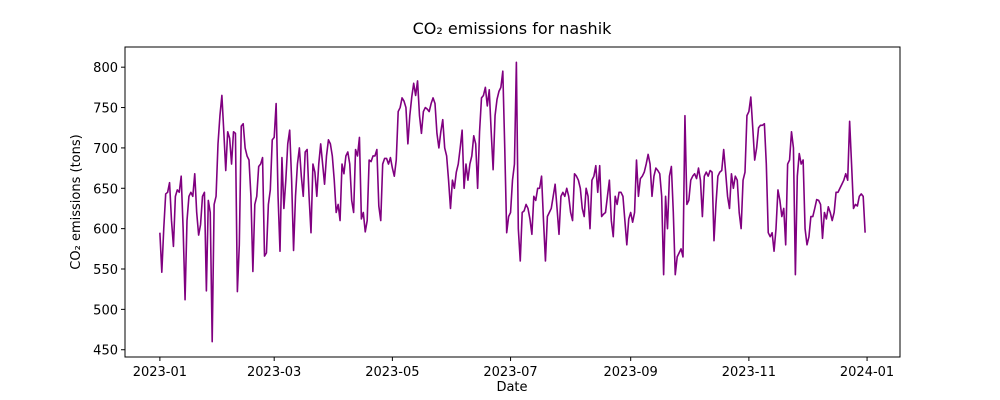 This screenshot has width=1000, height=400. I want to click on y-tick-label: 600, so click(105, 230).